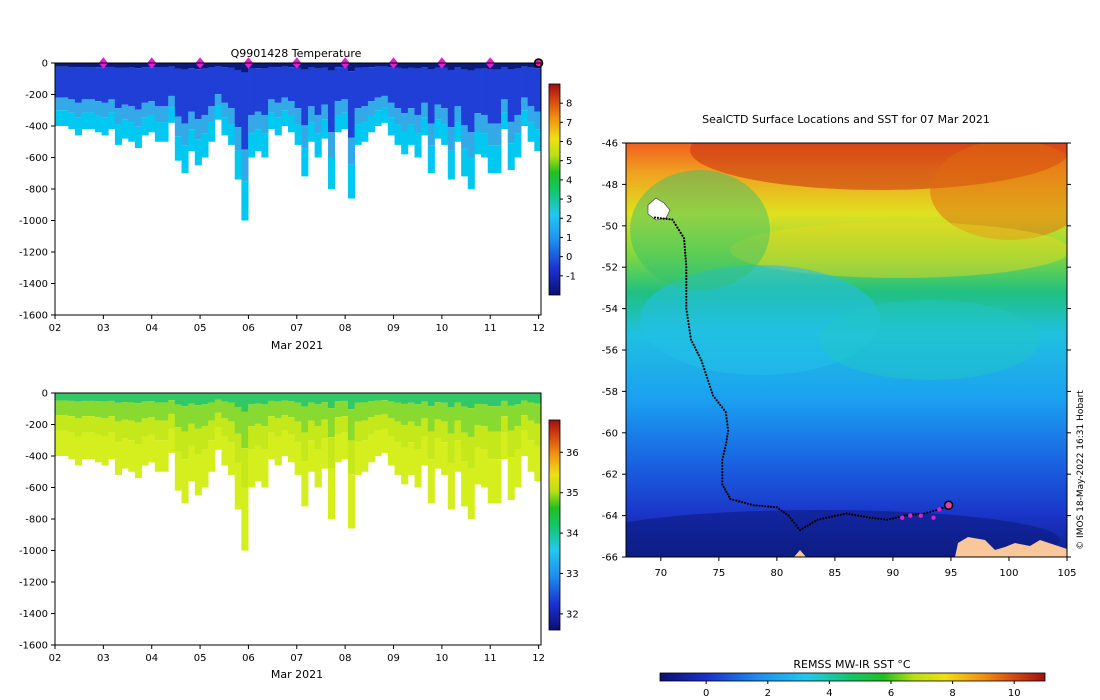 This screenshot has width=1100, height=700. Describe the element at coordinates (36, 457) in the screenshot. I see `y-tick-label: -400` at that location.